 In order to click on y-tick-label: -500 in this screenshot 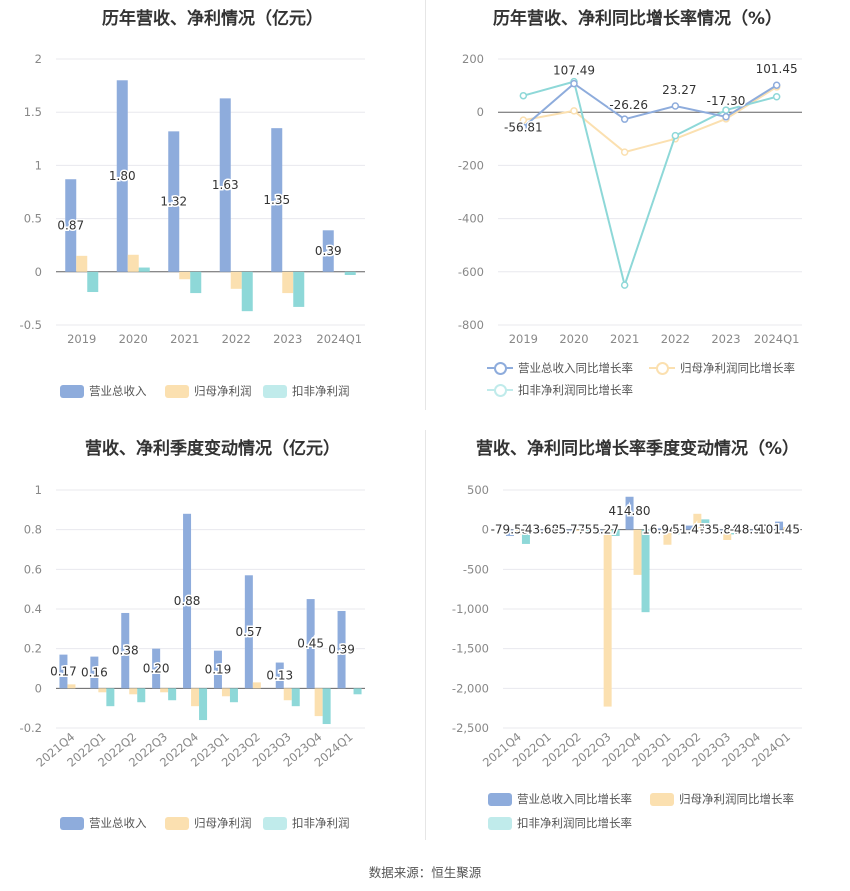, I will do `click(476, 569)`.